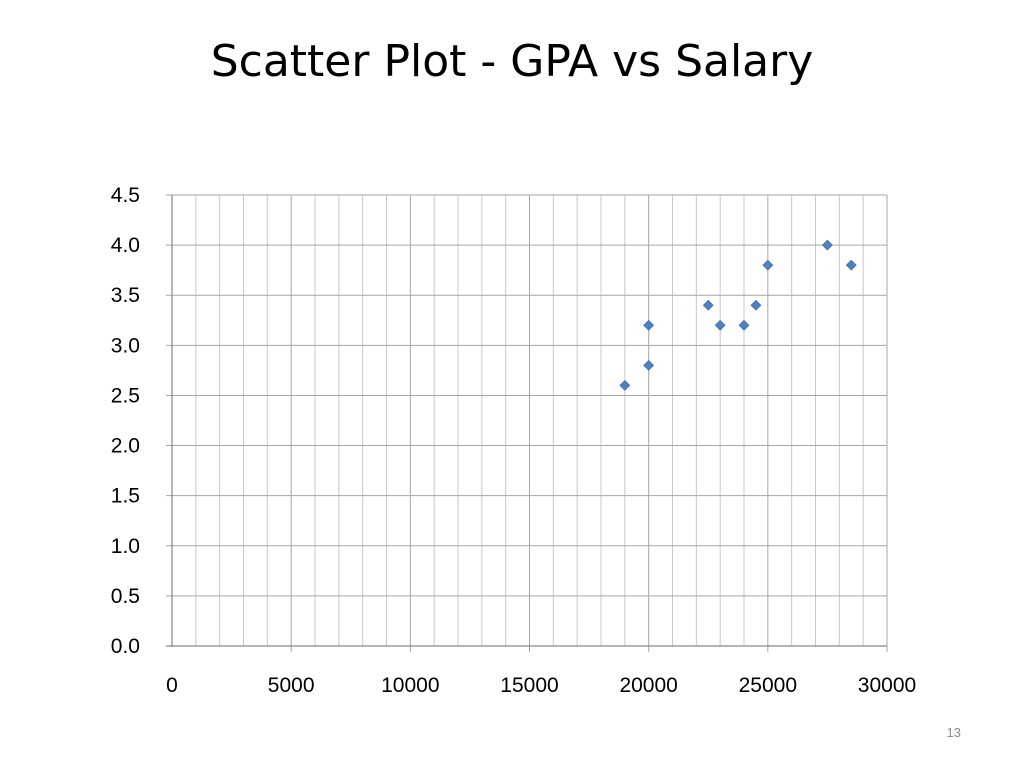 This screenshot has width=1024, height=768. Describe the element at coordinates (512, 61) in the screenshot. I see `slide-title: Scatter Plot - GPA vs Salary` at that location.